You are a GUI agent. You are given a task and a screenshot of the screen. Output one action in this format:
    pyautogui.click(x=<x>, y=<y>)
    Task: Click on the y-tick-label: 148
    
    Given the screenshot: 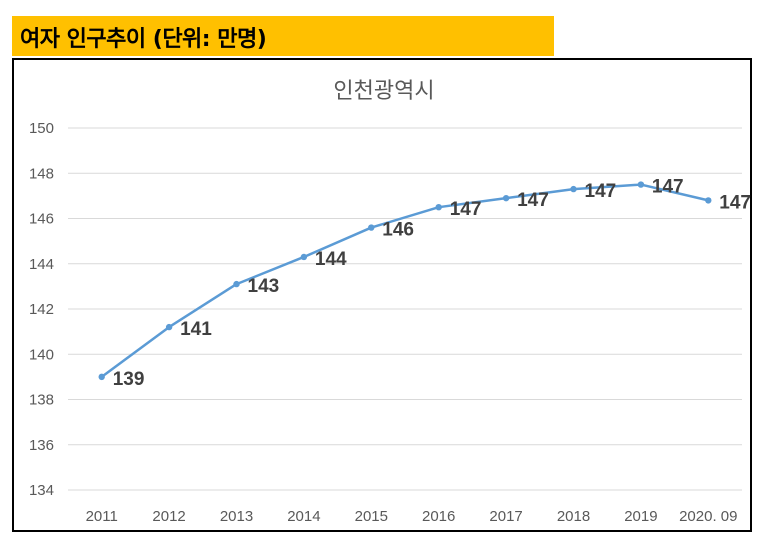 What is the action you would take?
    pyautogui.click(x=41, y=173)
    